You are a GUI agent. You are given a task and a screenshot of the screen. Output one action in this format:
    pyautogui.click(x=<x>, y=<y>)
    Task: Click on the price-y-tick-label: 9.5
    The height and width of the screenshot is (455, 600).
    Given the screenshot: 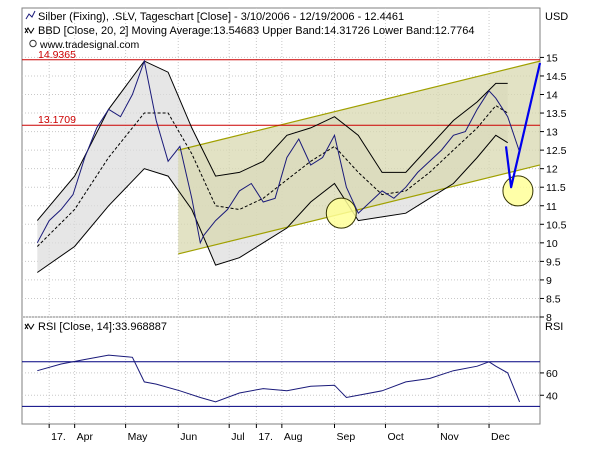 What is the action you would take?
    pyautogui.click(x=553, y=262)
    